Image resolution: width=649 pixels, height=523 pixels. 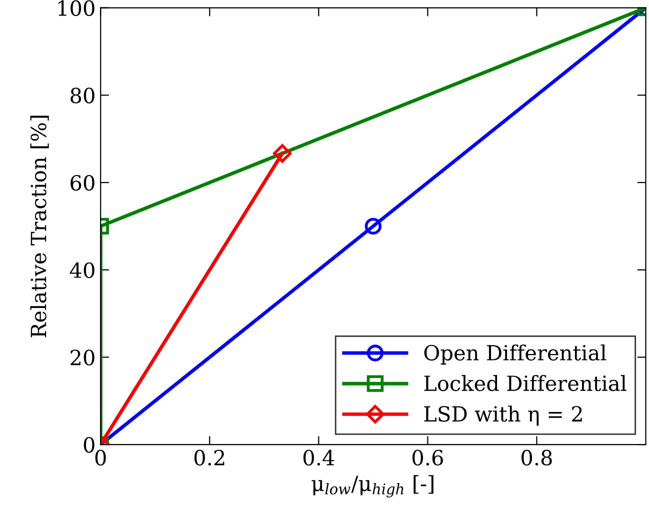 I want to click on legend-label: Open Differential, so click(x=515, y=354).